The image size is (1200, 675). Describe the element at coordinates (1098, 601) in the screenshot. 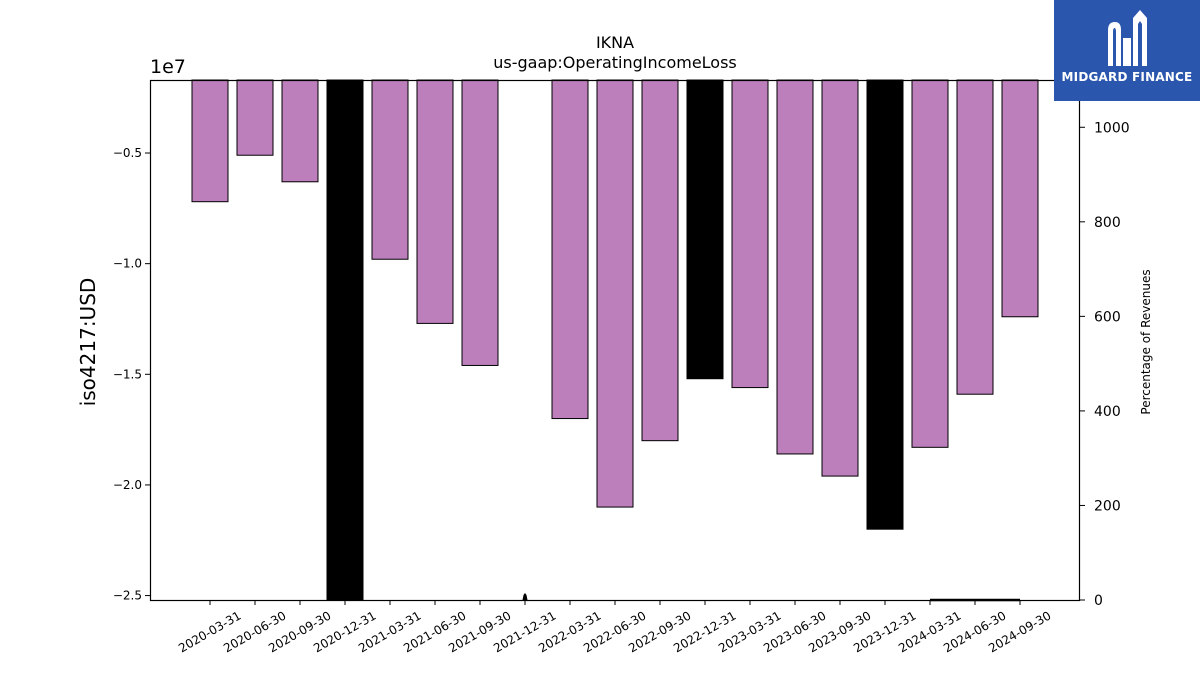

I see `y-right-tick-label: 0` at that location.